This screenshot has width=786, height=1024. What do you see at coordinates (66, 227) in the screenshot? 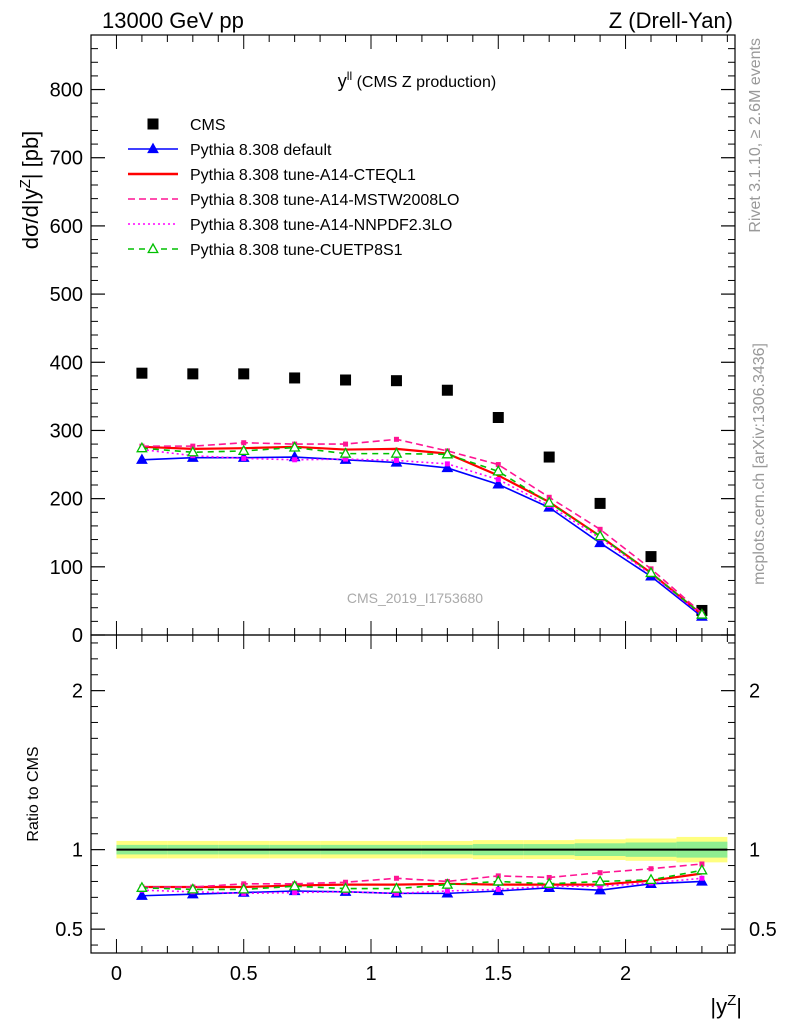
I see `main-y-tick-label: 600` at bounding box center [66, 227].